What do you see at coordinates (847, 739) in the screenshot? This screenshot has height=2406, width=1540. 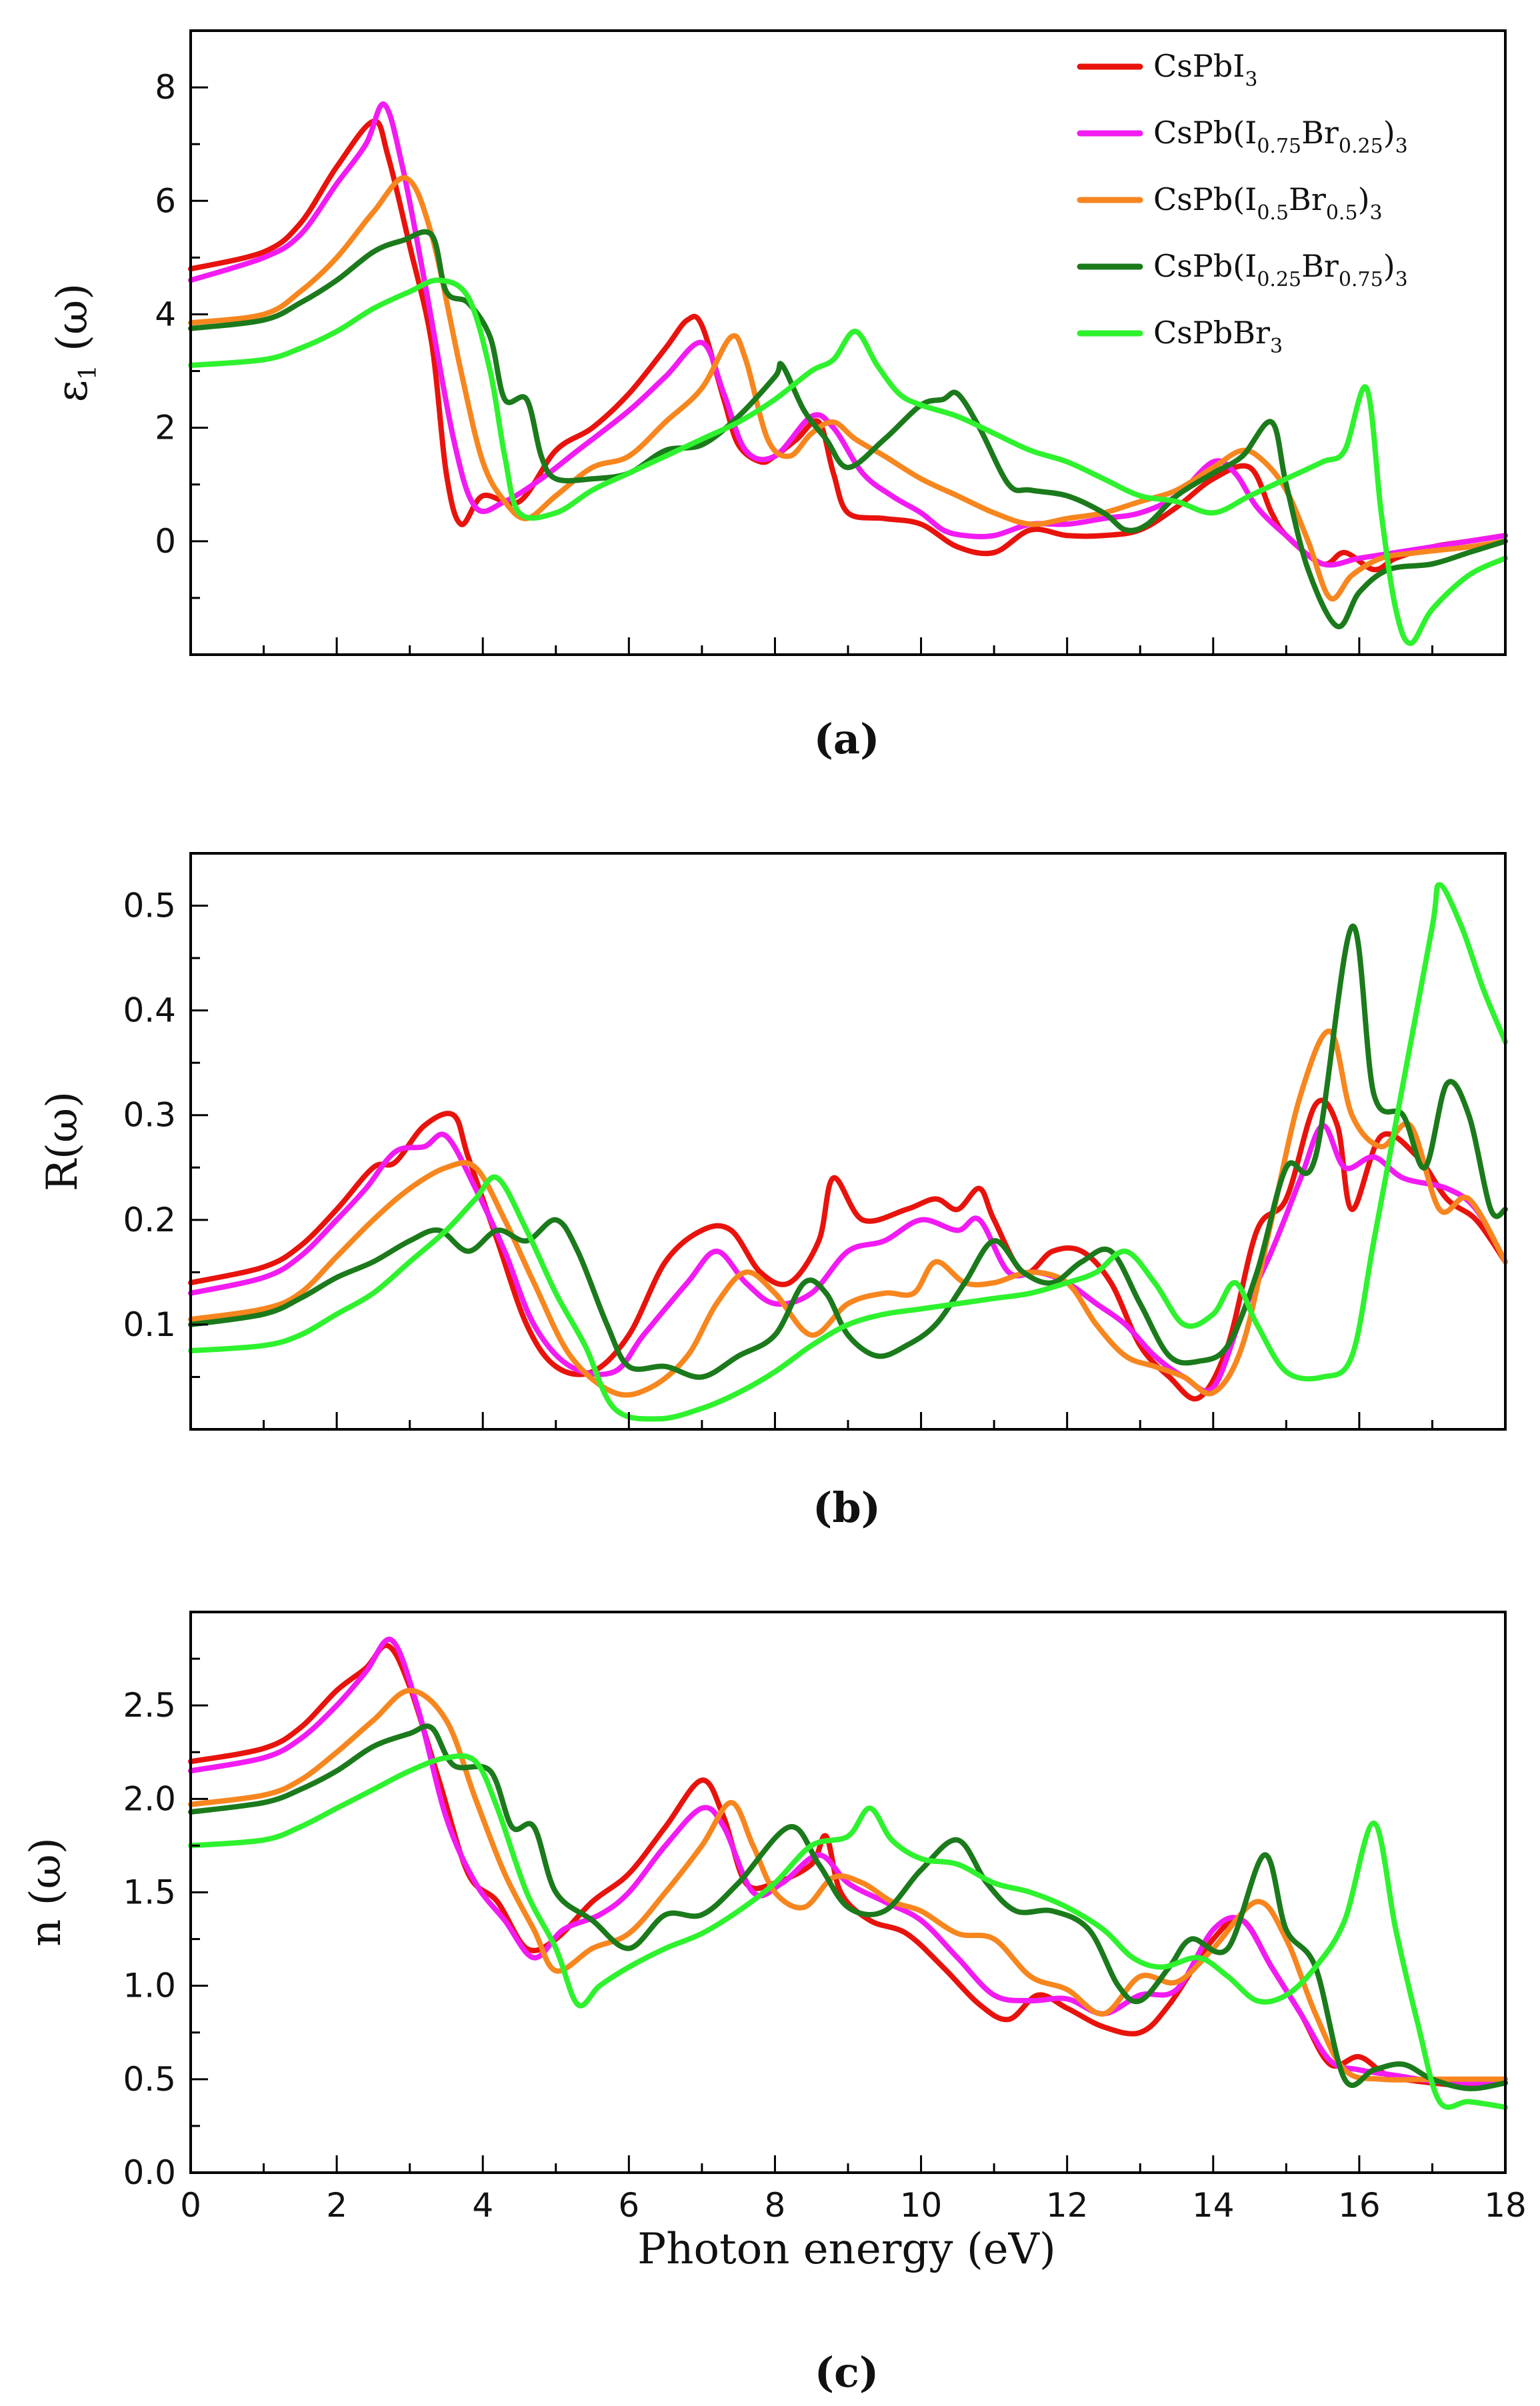 I see `panel-a-label: (a)` at bounding box center [847, 739].